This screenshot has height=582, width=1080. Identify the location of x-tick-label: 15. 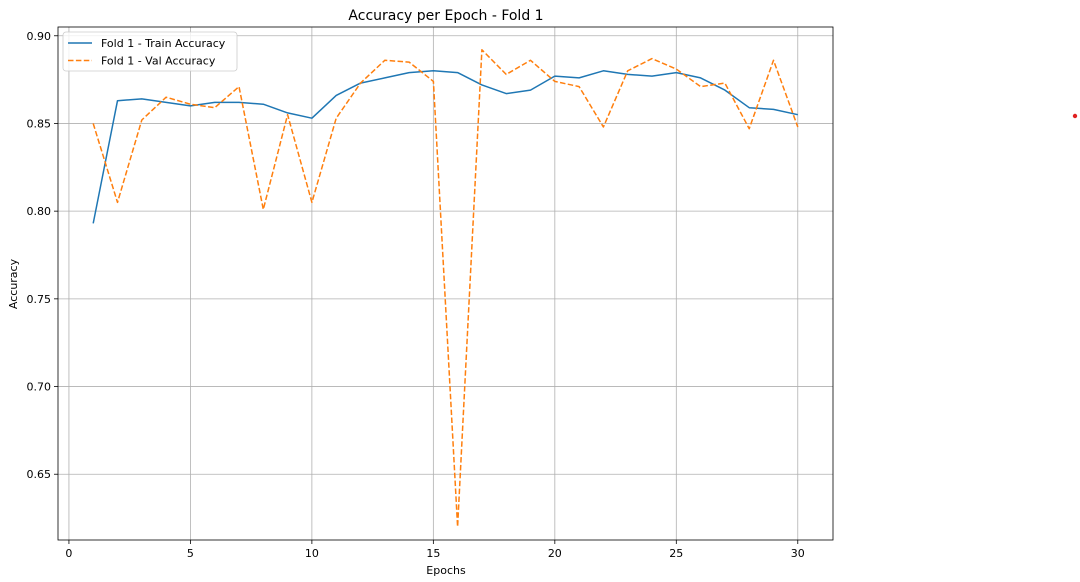
(433, 553).